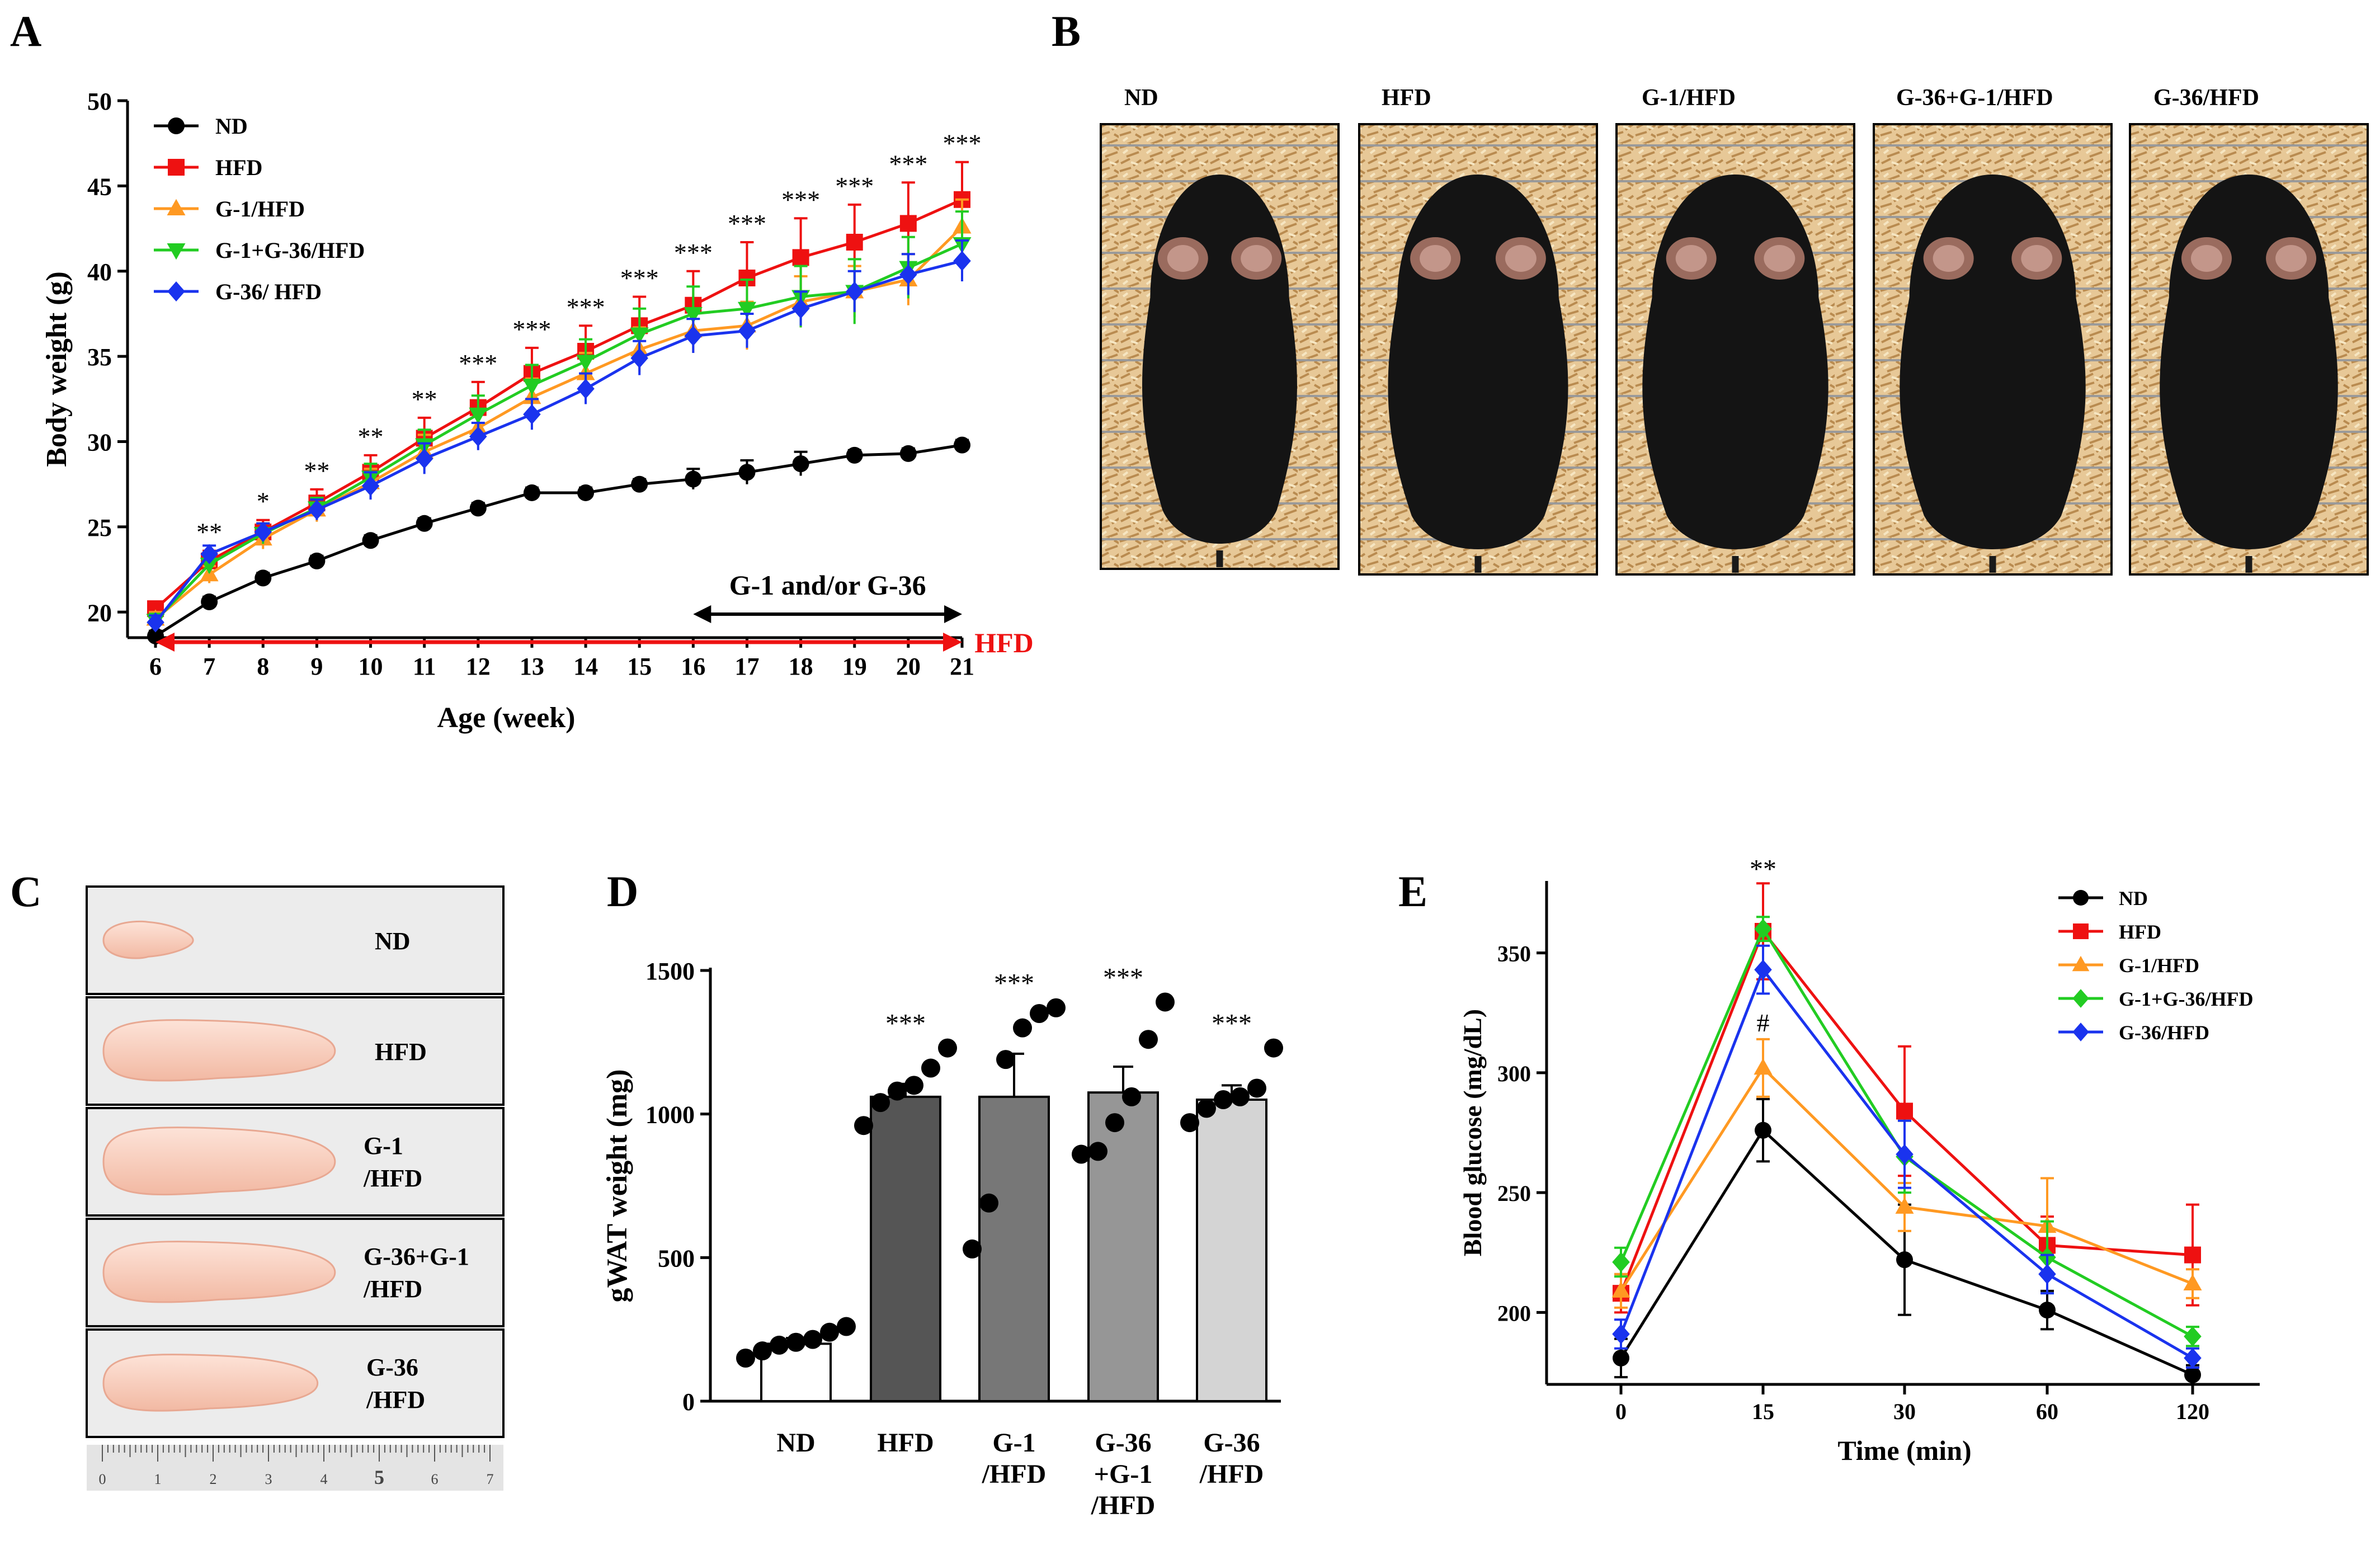 Image resolution: width=2380 pixels, height=1541 pixels. What do you see at coordinates (435, 1479) in the screenshot?
I see `ruler-label: 6` at bounding box center [435, 1479].